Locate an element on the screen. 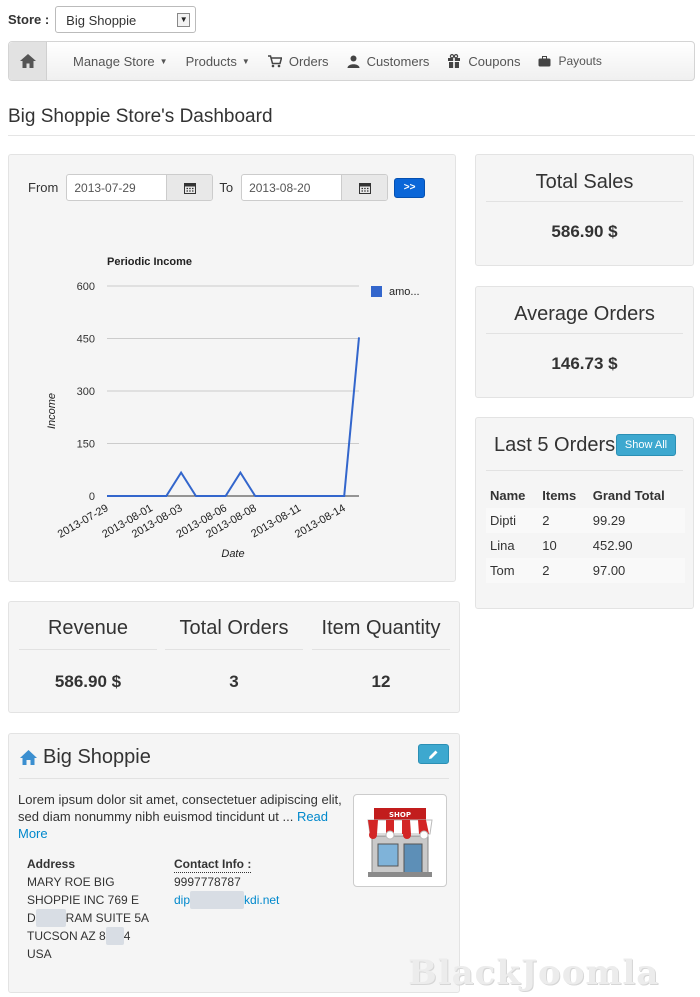 Image resolution: width=700 pixels, height=997 pixels. revenue-value: 586.90 $ is located at coordinates (88, 681).